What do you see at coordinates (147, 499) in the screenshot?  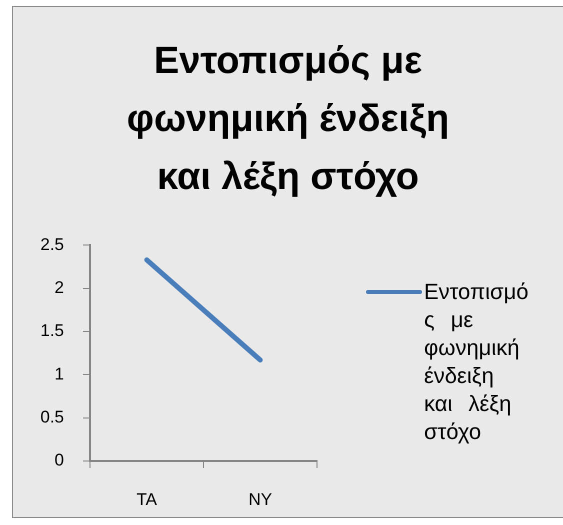 I see `x-tick-label: TA` at bounding box center [147, 499].